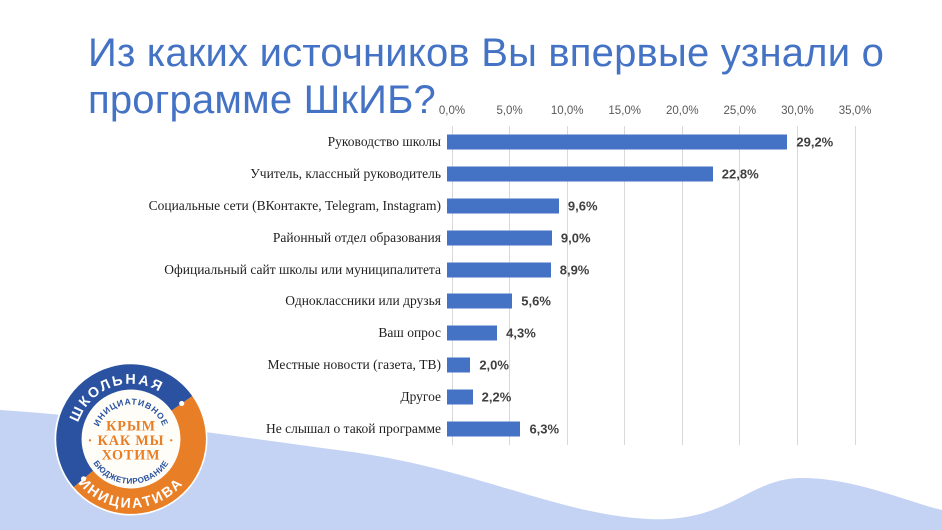  I want to click on logo-inner-disc, so click(131, 439).